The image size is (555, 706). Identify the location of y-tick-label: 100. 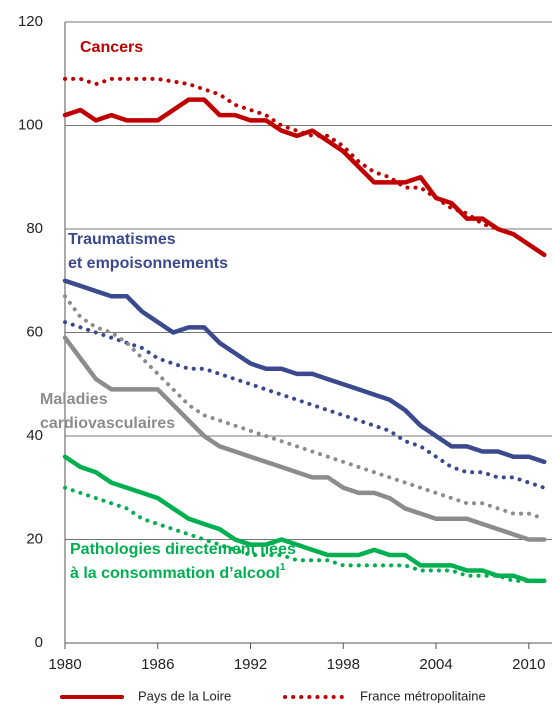
(30, 124).